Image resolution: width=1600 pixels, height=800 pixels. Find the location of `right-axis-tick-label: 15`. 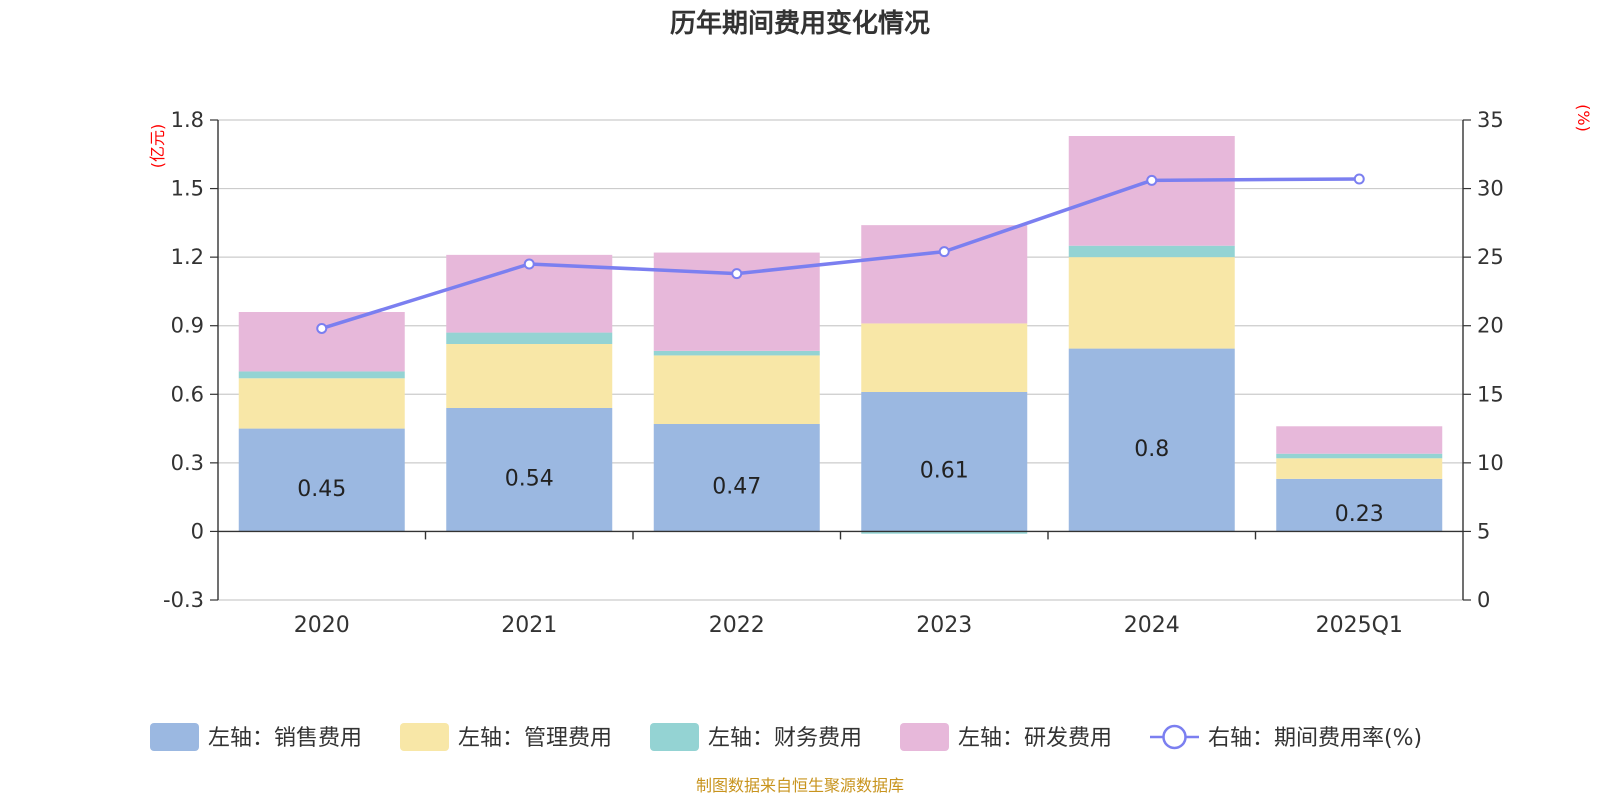

right-axis-tick-label: 15 is located at coordinates (1490, 394).